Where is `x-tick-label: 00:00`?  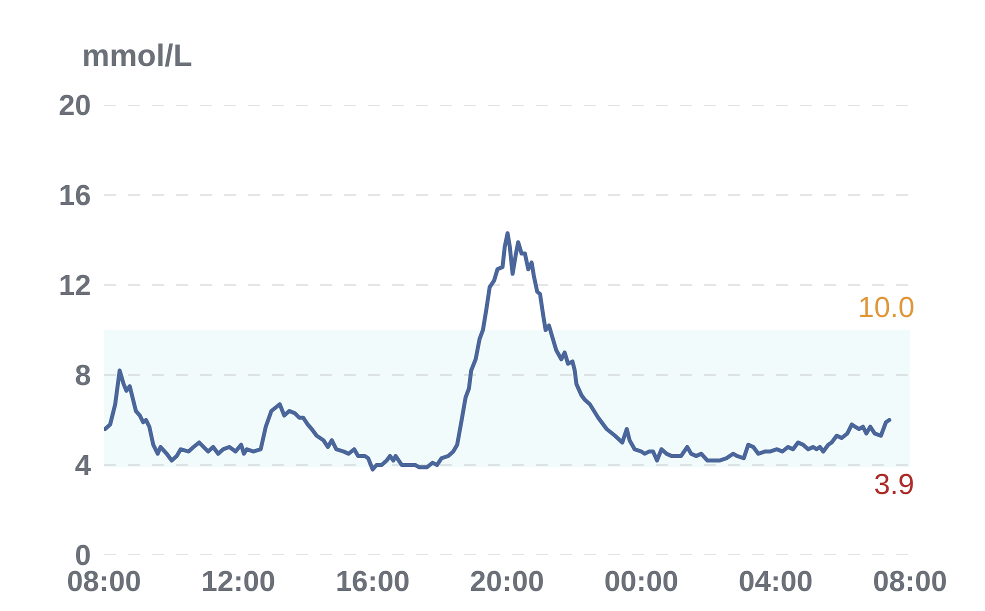 x-tick-label: 00:00 is located at coordinates (641, 582).